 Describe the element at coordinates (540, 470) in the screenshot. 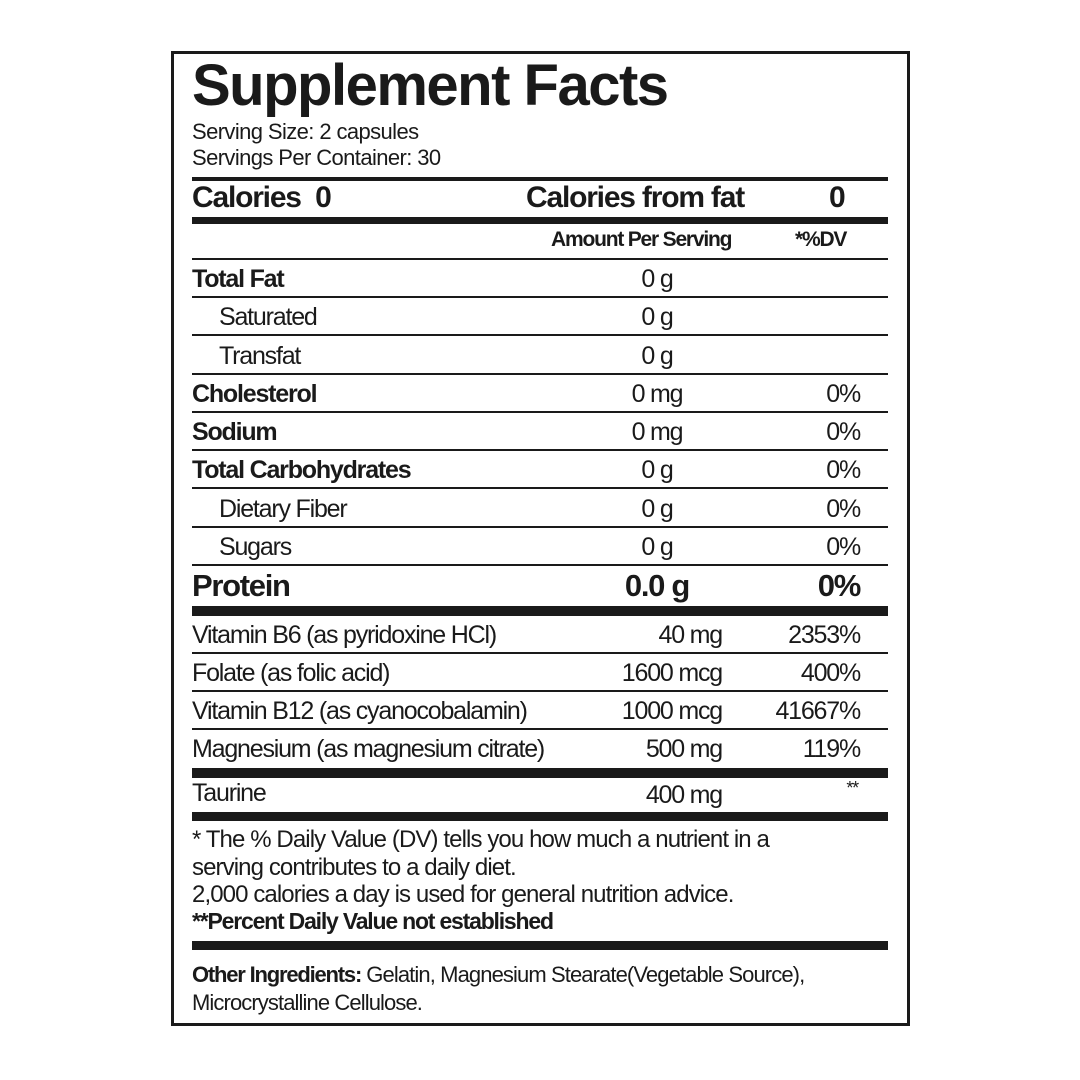

I see `nutrient-row: Total Carbohydrates 0 g 0%` at that location.